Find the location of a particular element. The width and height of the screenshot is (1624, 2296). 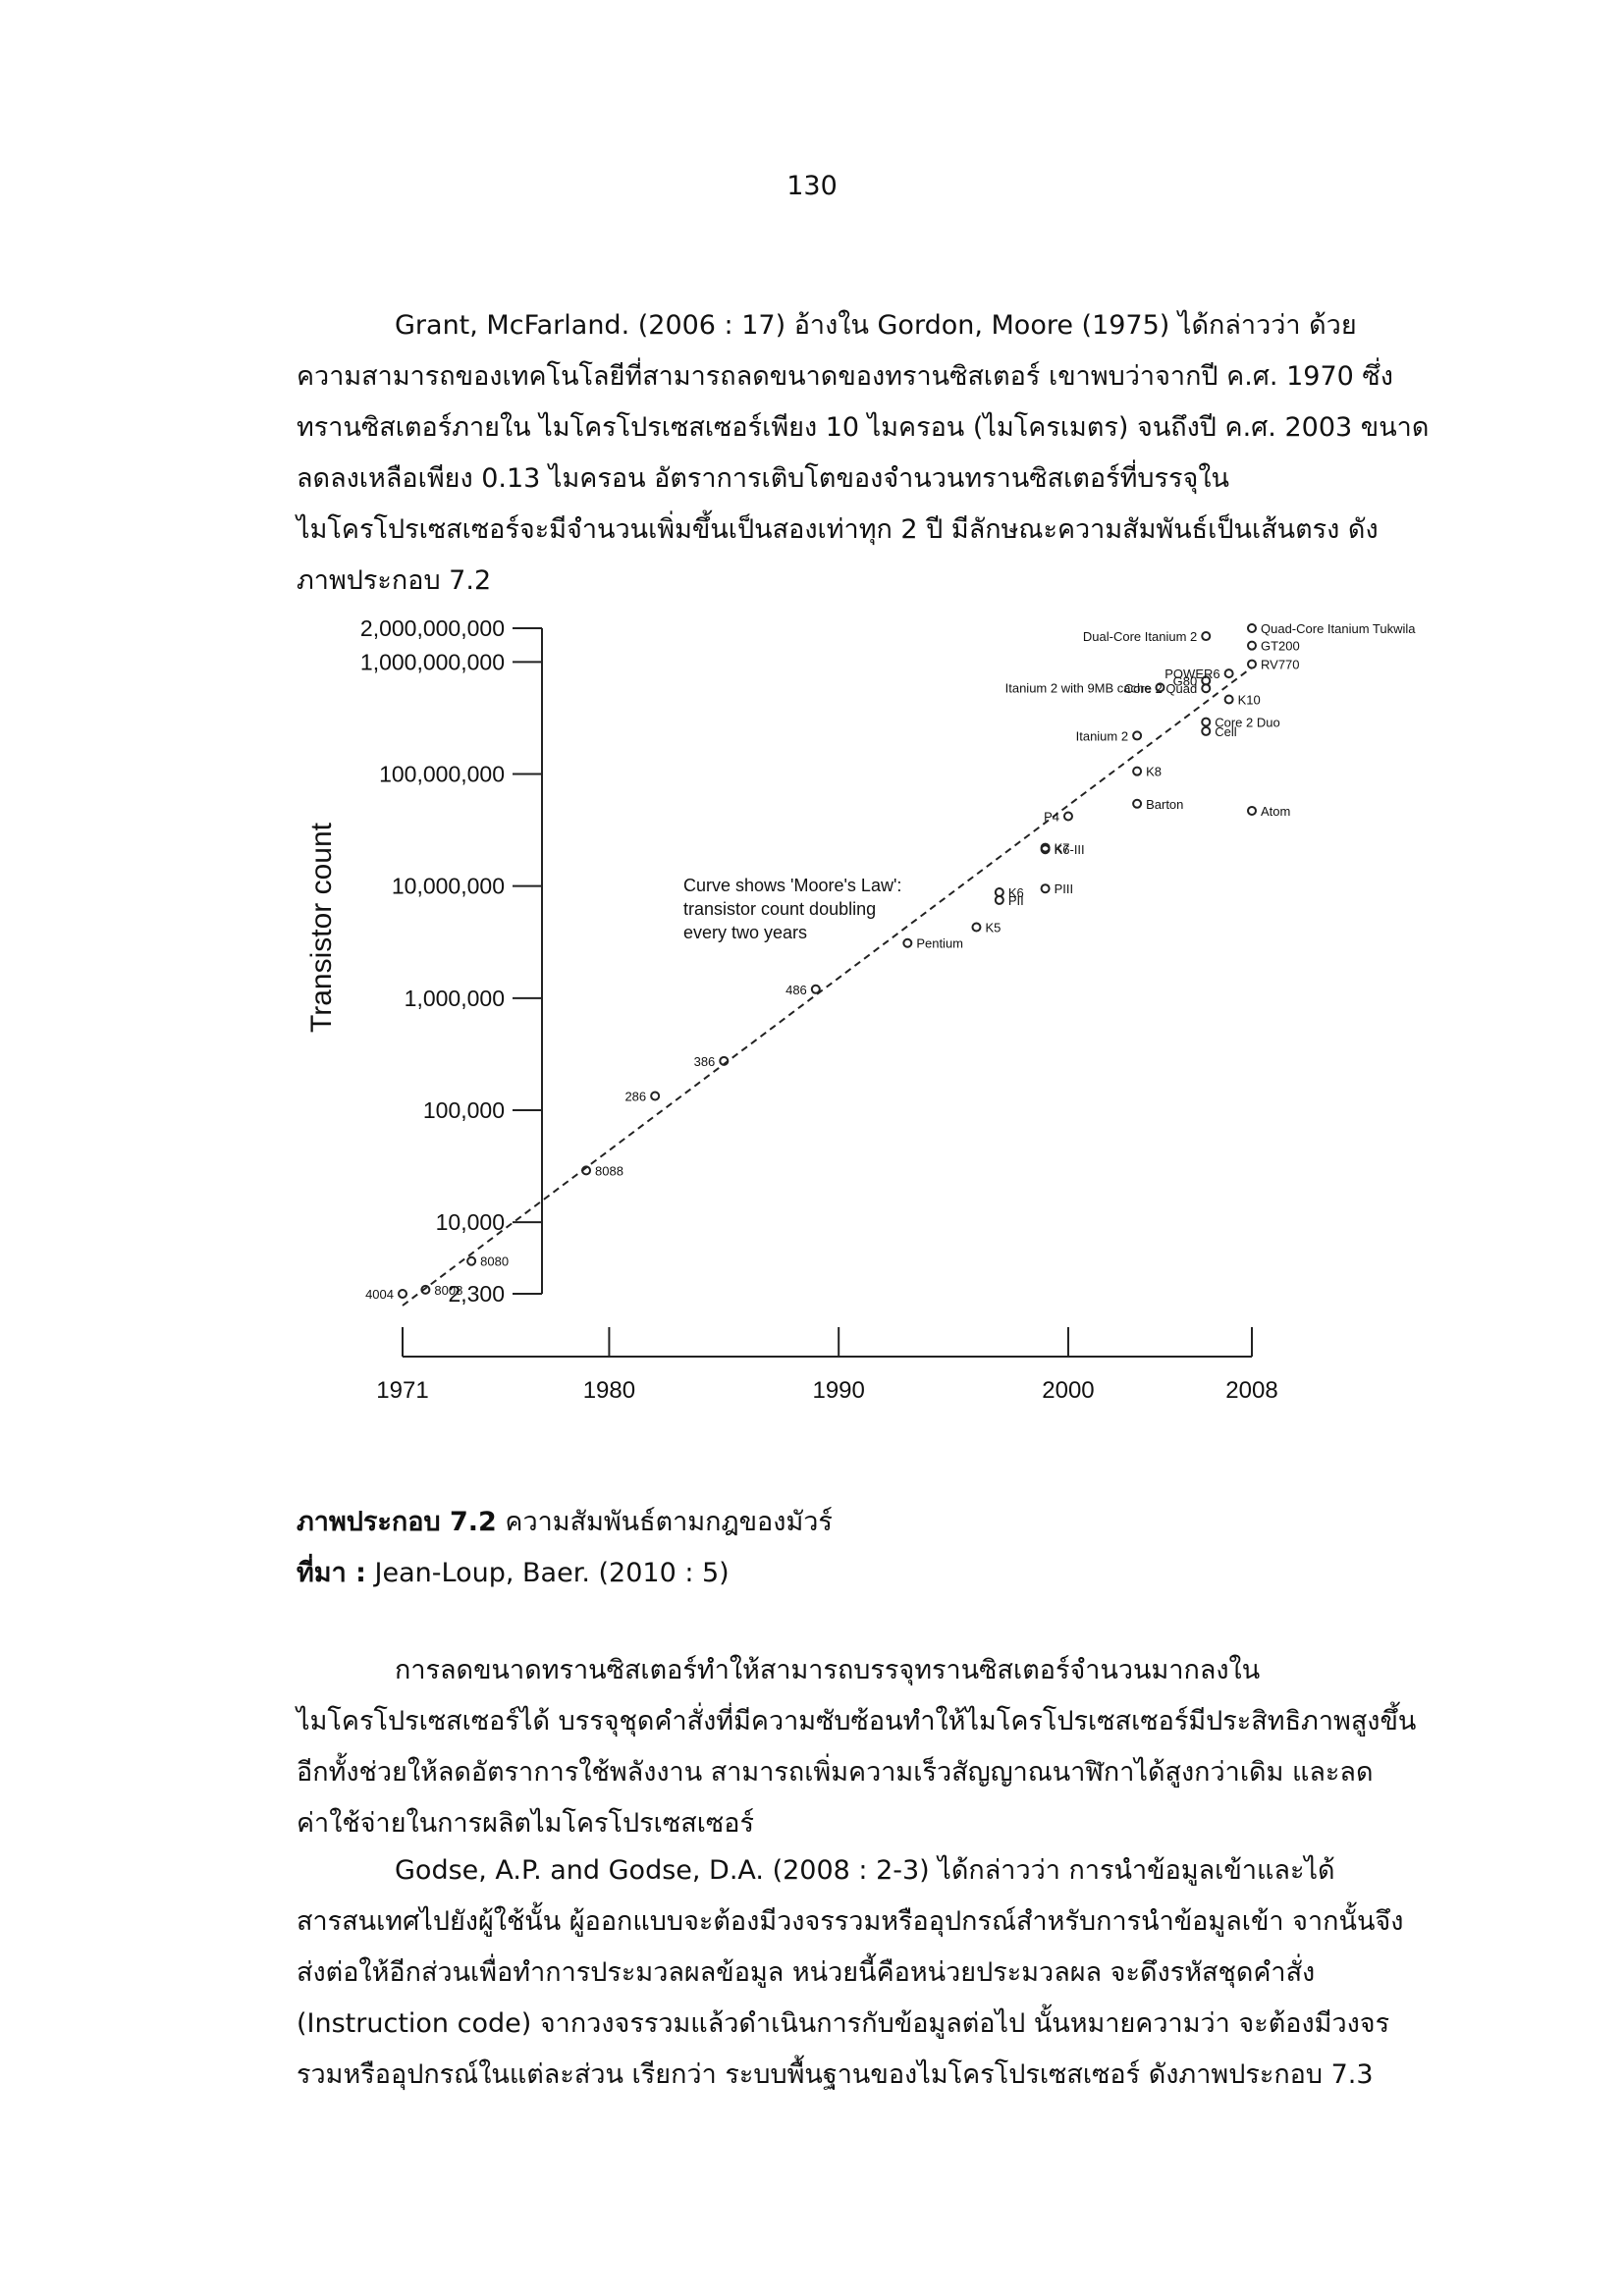

moores-law-trend-line is located at coordinates (827, 987).